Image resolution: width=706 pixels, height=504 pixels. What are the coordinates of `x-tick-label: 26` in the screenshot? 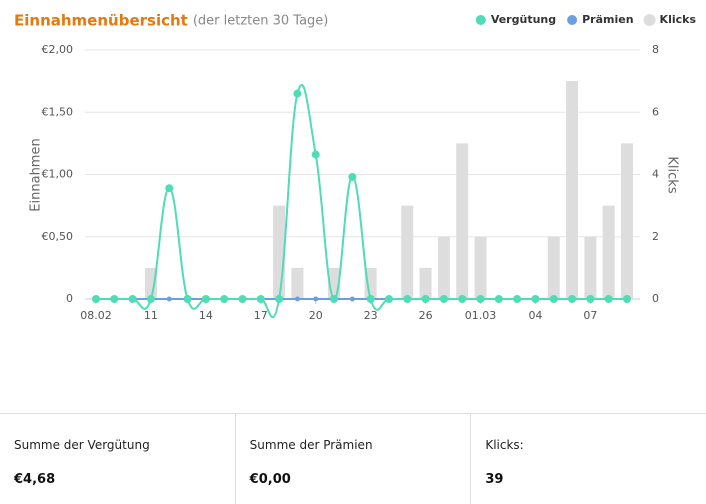 It's located at (426, 315).